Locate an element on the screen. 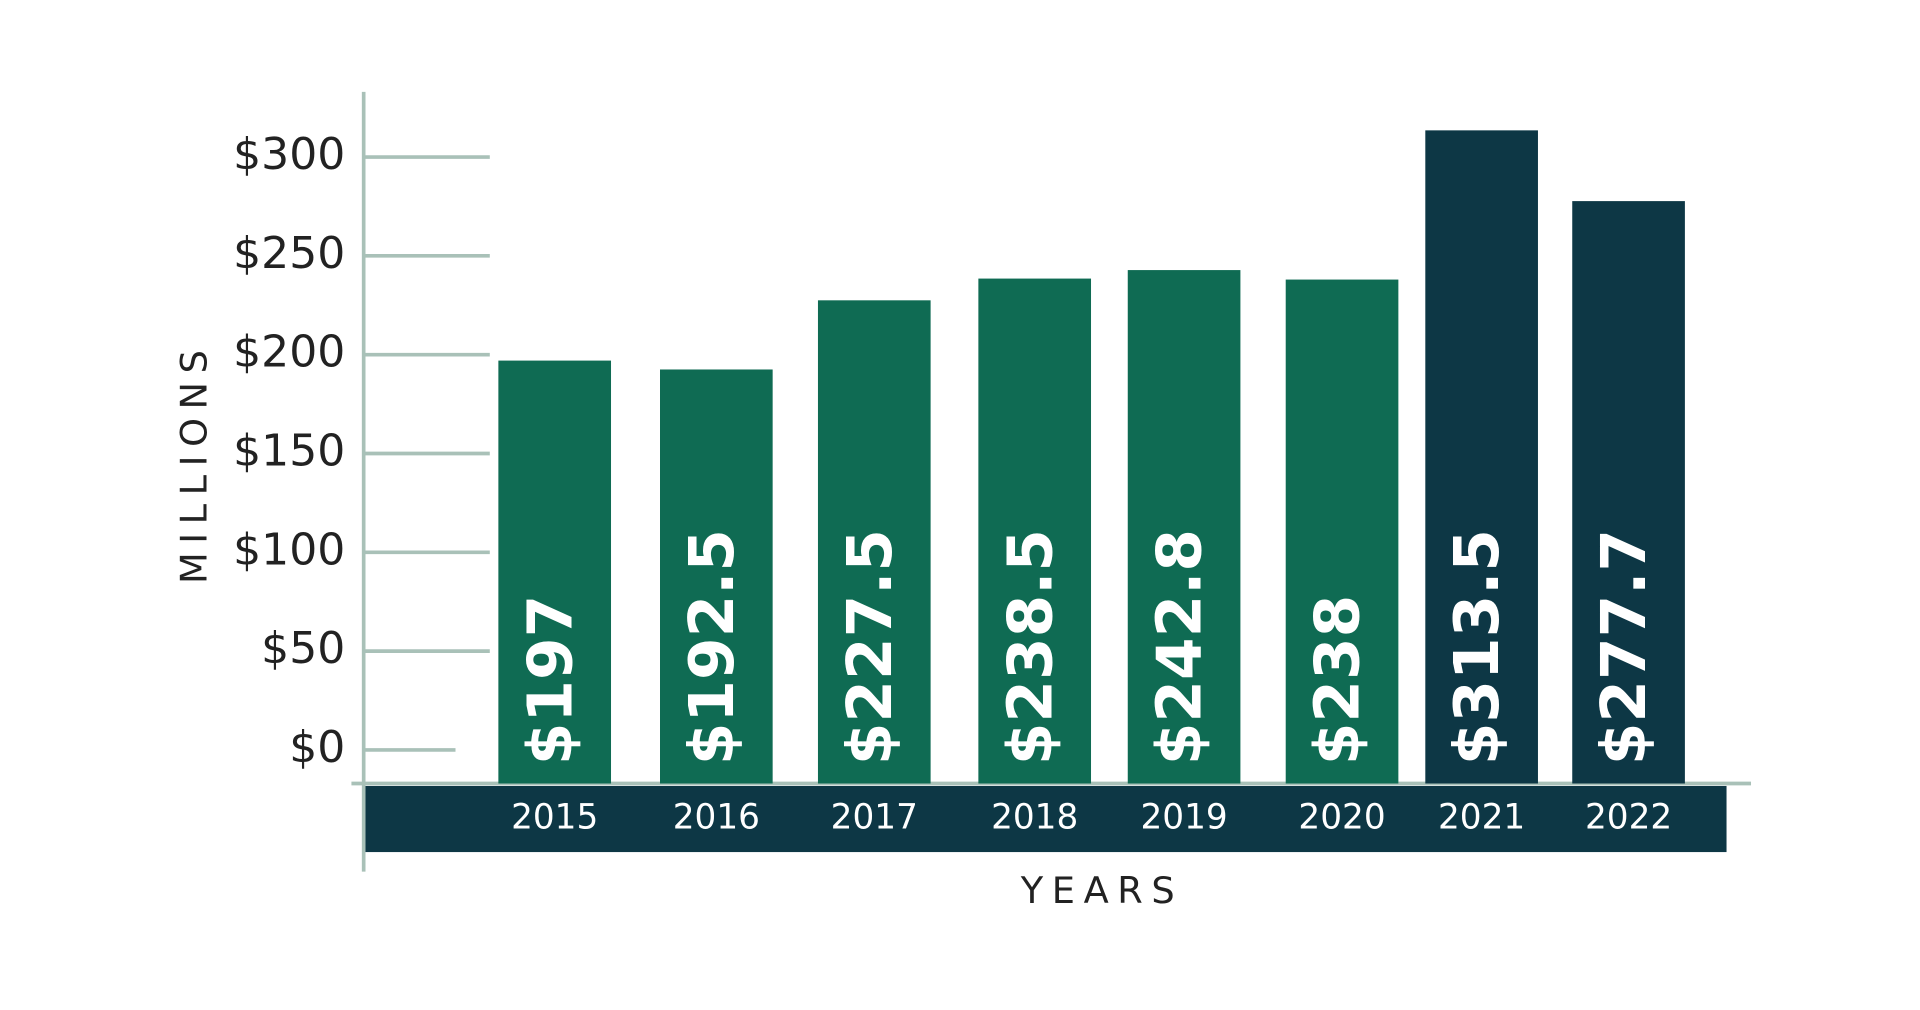 This screenshot has height=1010, width=1920. x-tick-label: 2020 is located at coordinates (1341, 818).